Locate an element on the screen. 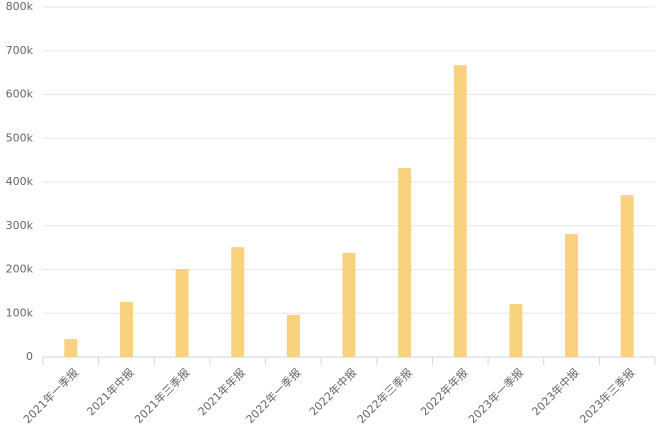 This screenshot has width=669, height=432. y-tick-label: 200k is located at coordinates (20, 269).